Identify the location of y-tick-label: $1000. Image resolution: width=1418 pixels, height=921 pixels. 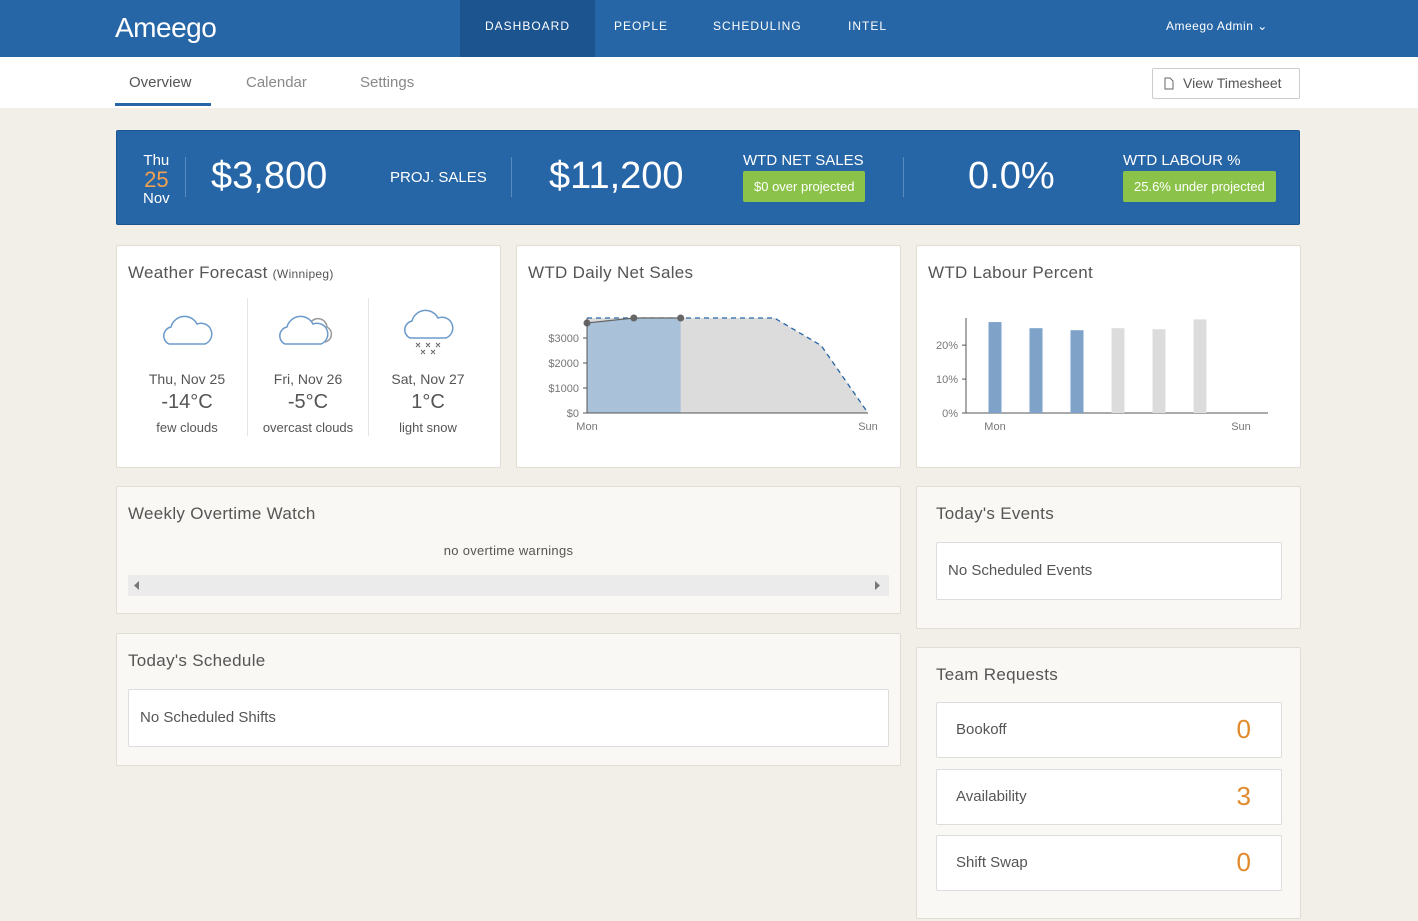
(563, 389).